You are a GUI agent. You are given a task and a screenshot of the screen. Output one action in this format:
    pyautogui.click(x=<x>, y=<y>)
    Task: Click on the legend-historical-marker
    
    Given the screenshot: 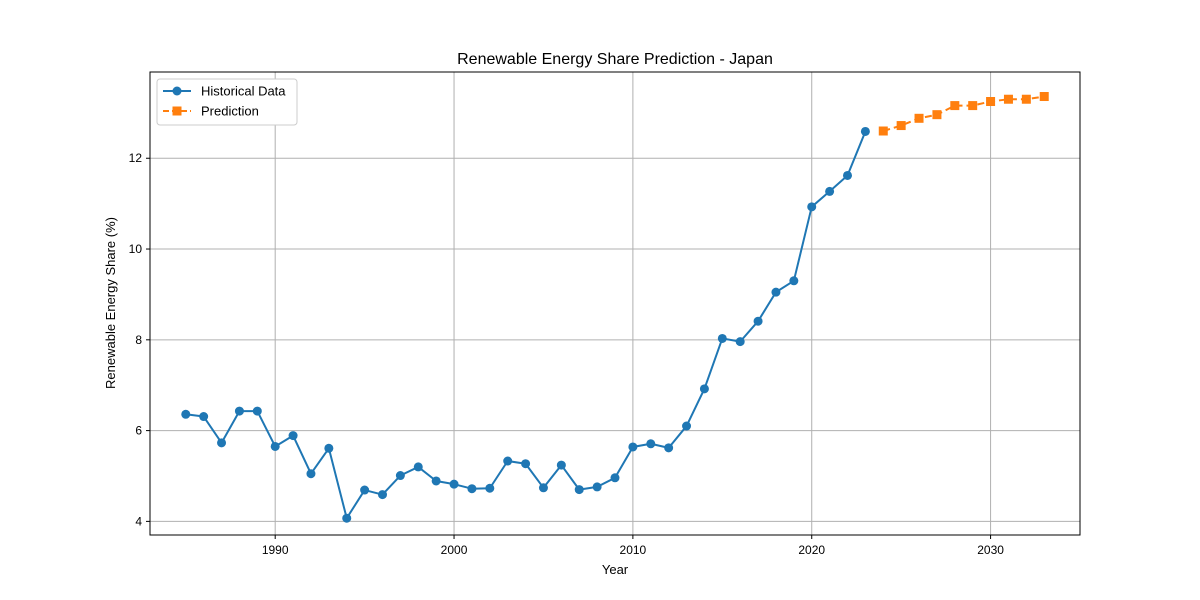 What is the action you would take?
    pyautogui.click(x=177, y=91)
    